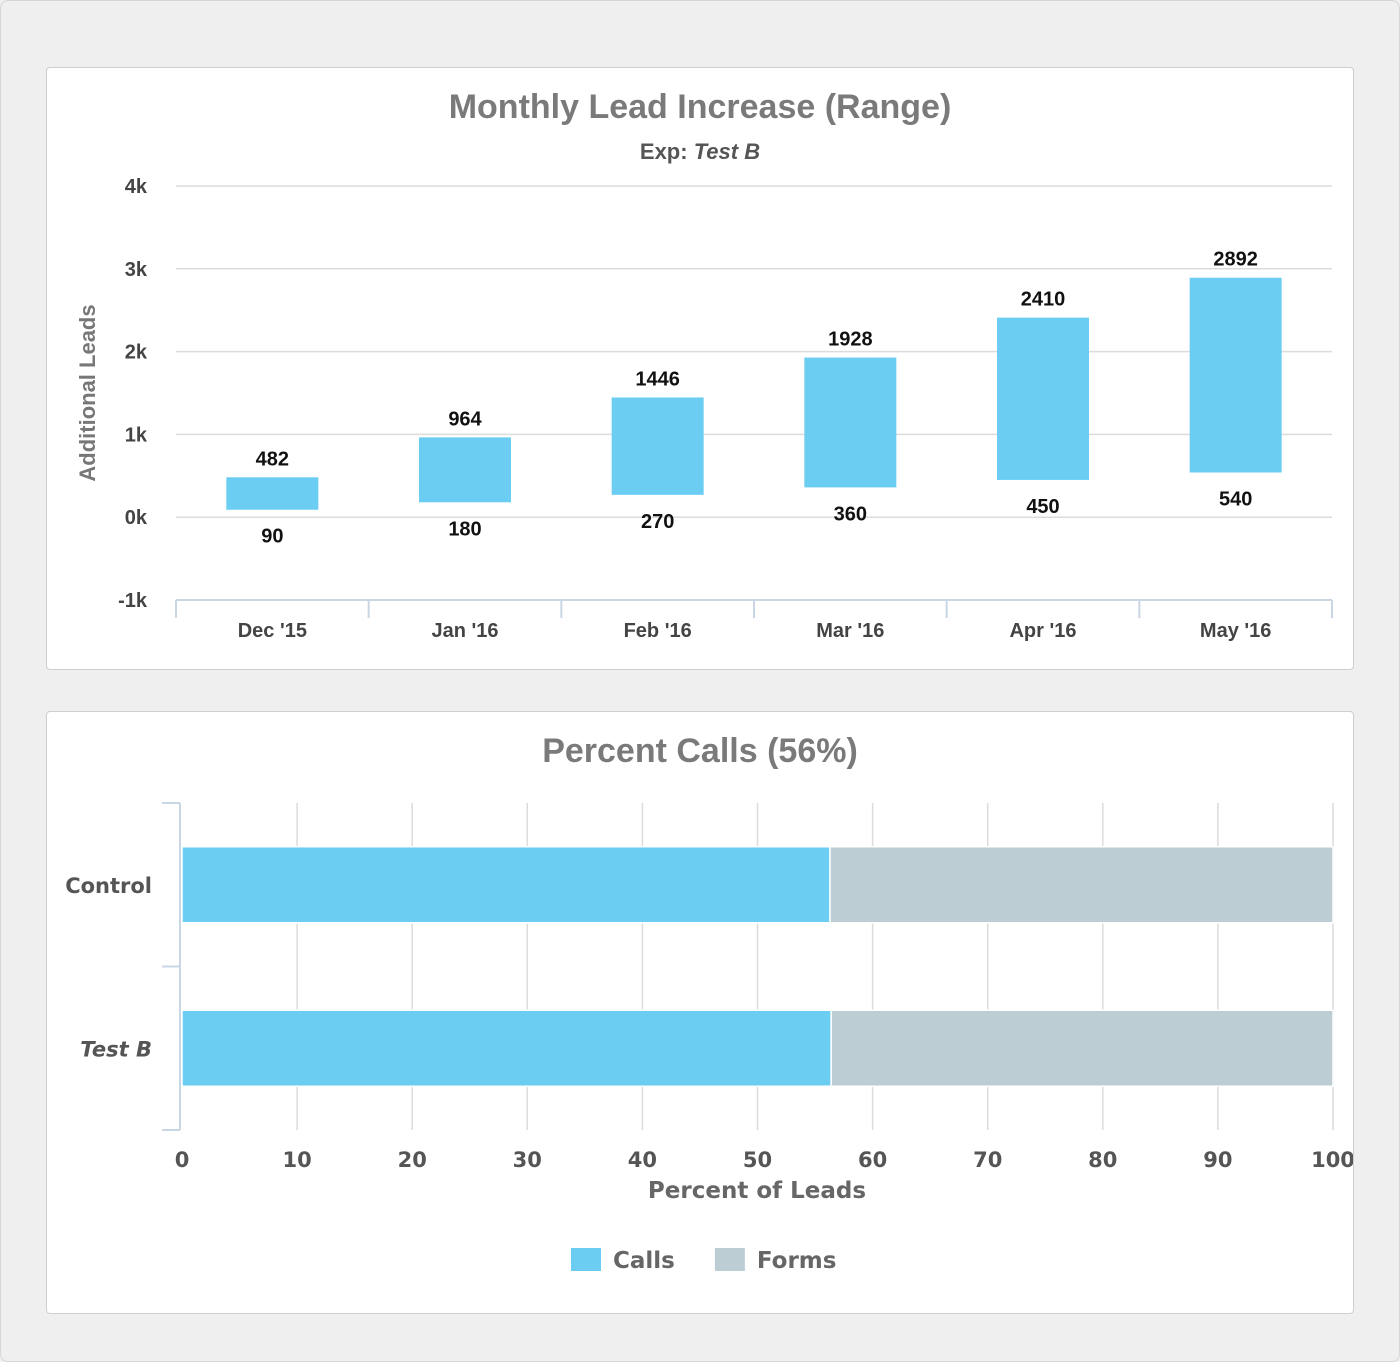 This screenshot has height=1362, width=1400. Describe the element at coordinates (116, 1049) in the screenshot. I see `category-label: Test B` at that location.